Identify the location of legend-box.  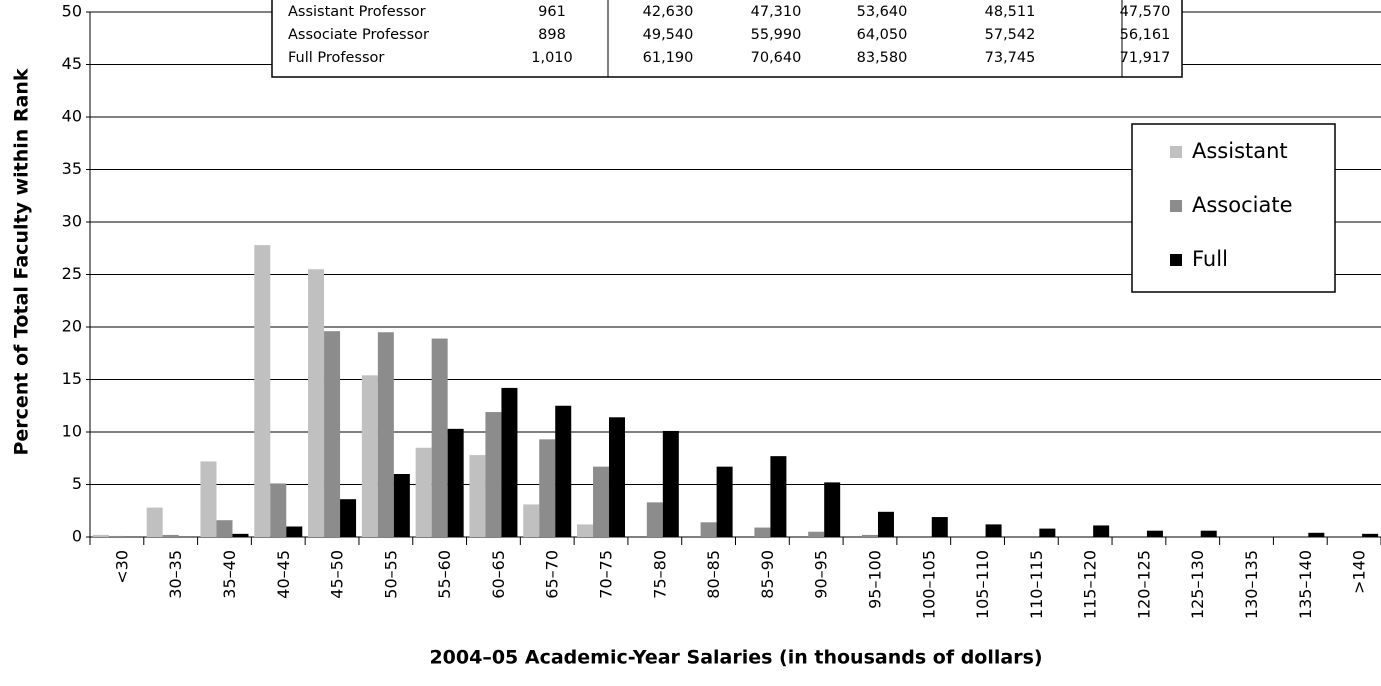
(1233, 208).